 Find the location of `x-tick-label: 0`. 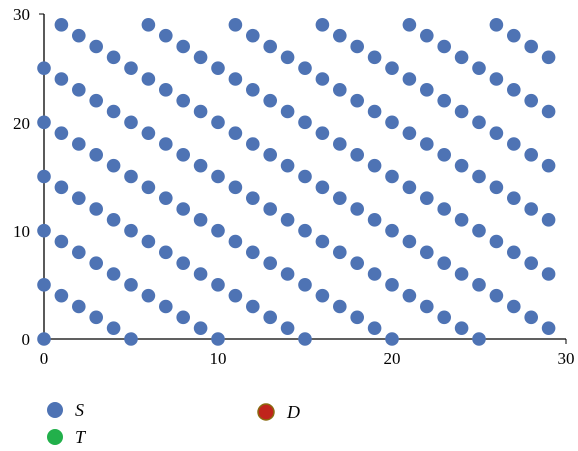

x-tick-label: 0 is located at coordinates (44, 358).